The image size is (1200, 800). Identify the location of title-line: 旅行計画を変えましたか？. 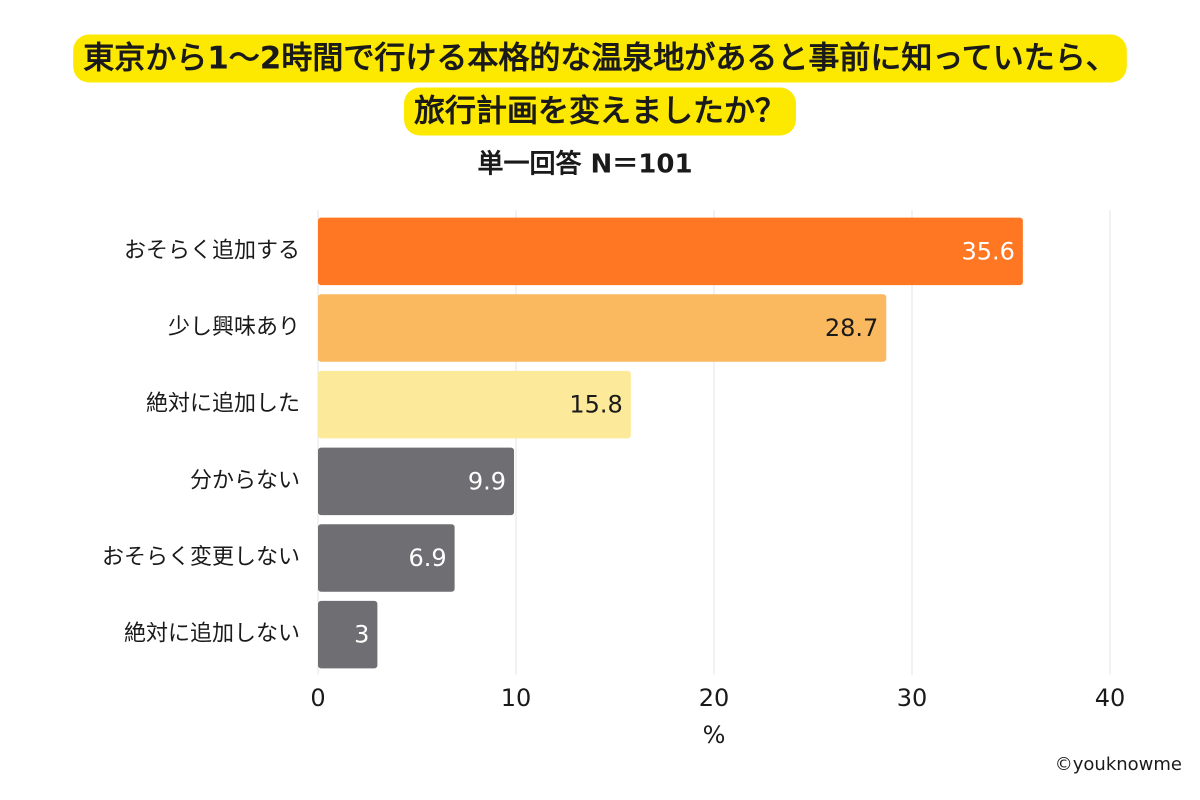
(600, 112).